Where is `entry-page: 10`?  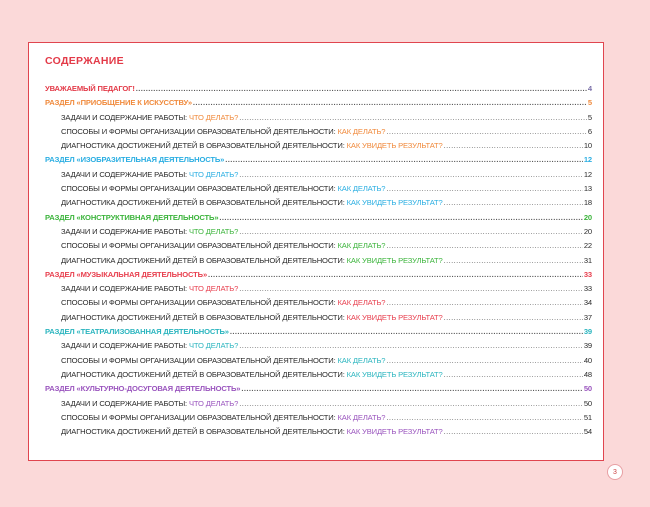 entry-page: 10 is located at coordinates (587, 146).